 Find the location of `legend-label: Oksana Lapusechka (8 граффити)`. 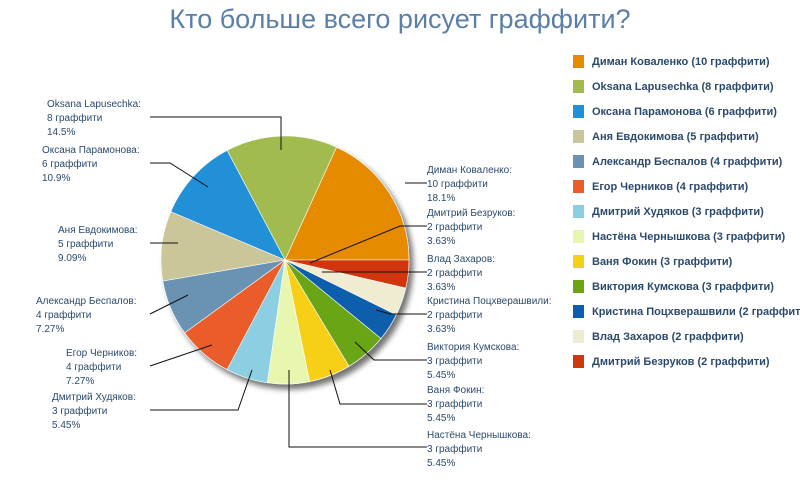

legend-label: Oksana Lapusechka (8 граффити) is located at coordinates (683, 87).